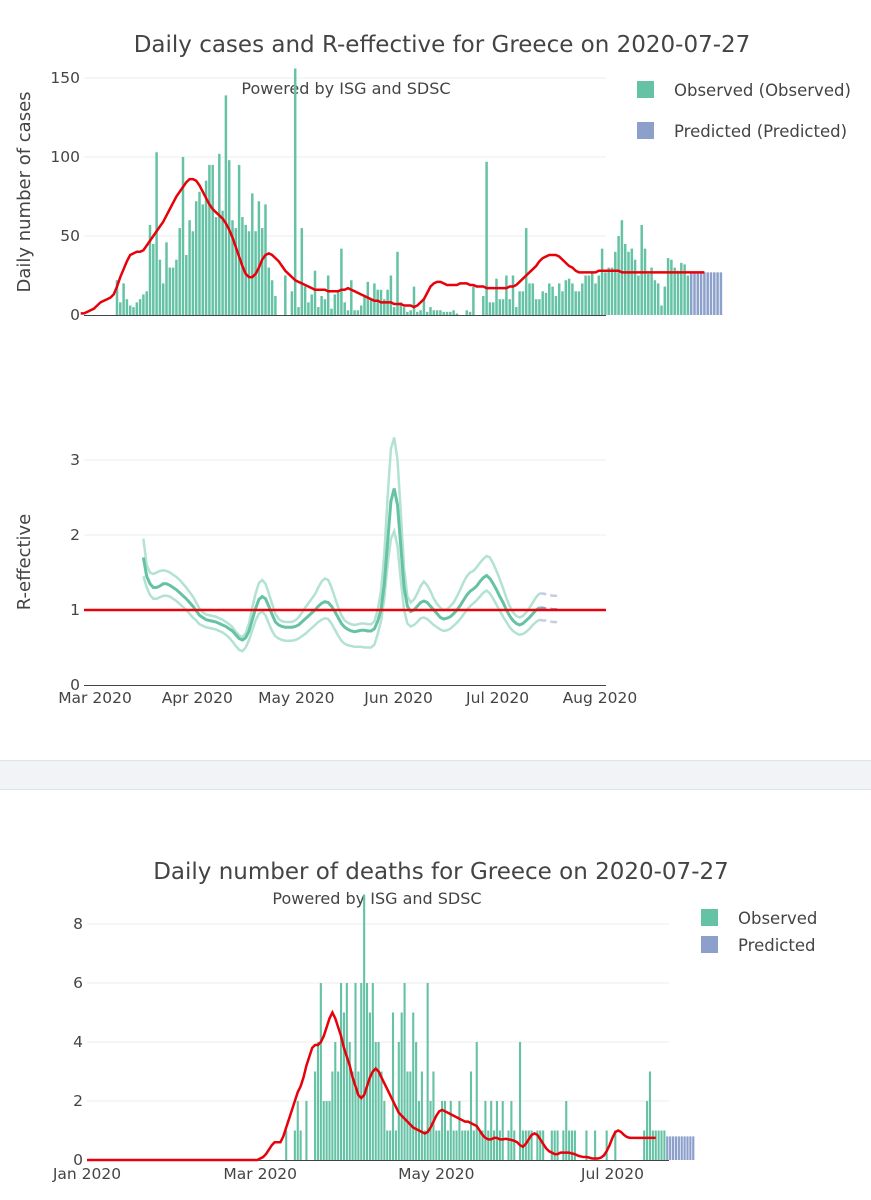 This screenshot has width=871, height=1200. Describe the element at coordinates (75, 610) in the screenshot. I see `ytick-r: 1` at that location.